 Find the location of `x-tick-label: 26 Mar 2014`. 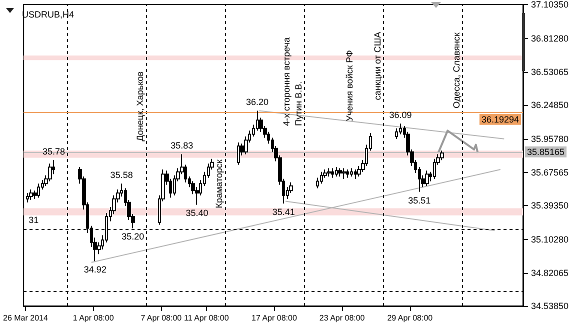

x-tick-label: 26 Mar 2014 is located at coordinates (25, 318).